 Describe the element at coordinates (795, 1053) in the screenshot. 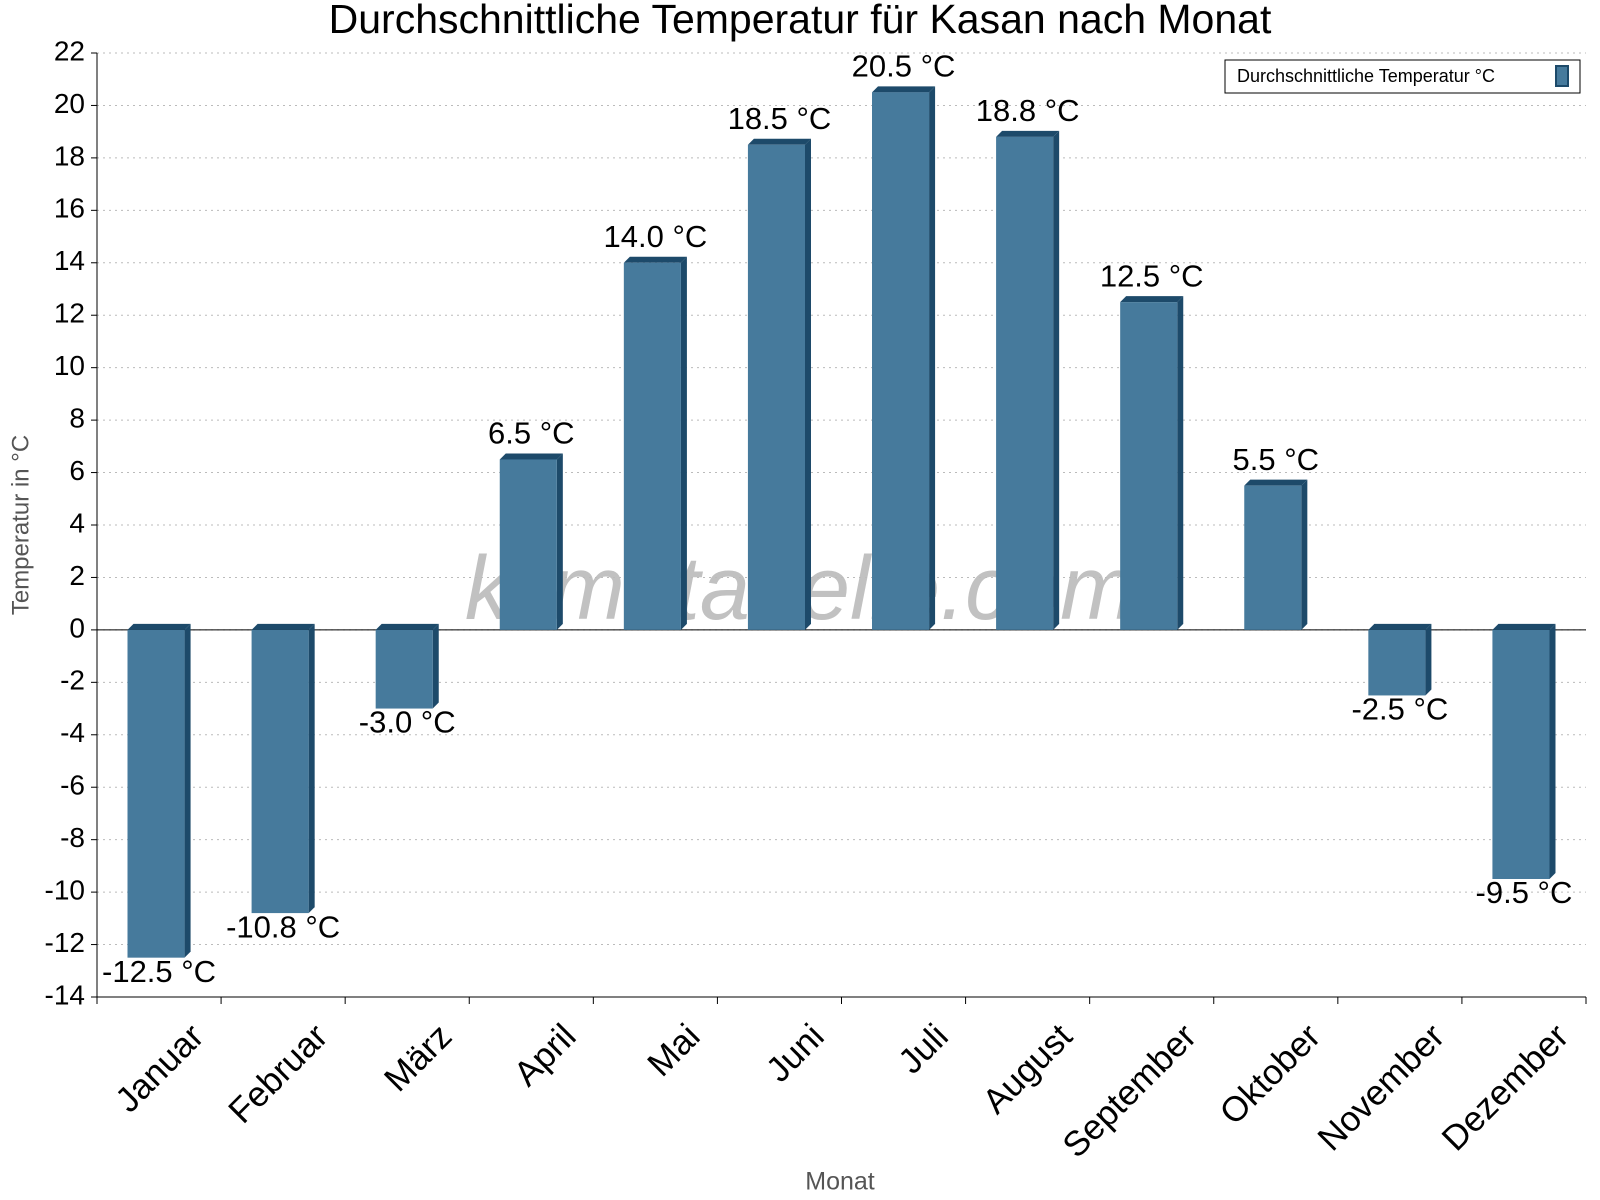

I see `x-tick-label: Juni` at that location.